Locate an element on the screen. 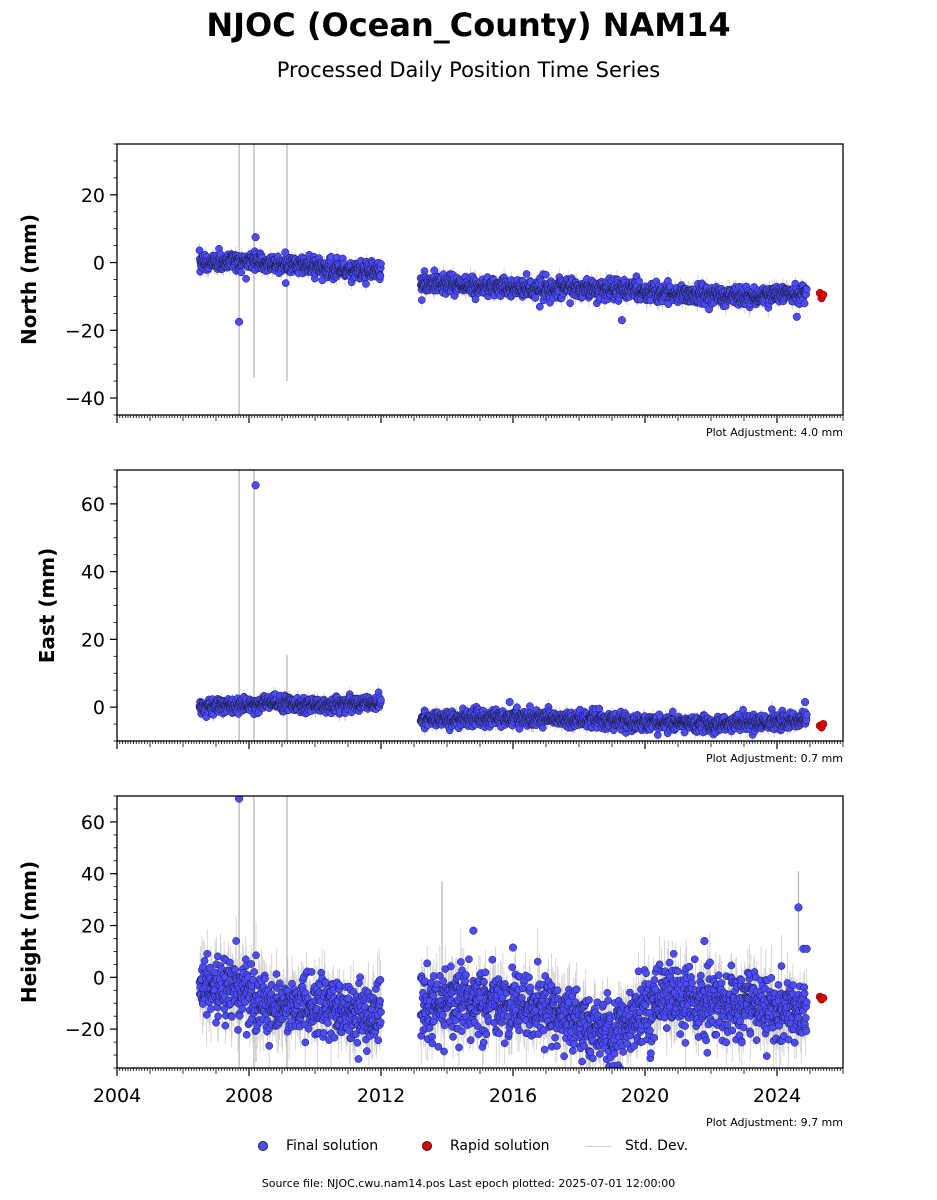 The height and width of the screenshot is (1200, 937). y-tick-label: 20 is located at coordinates (93, 196).